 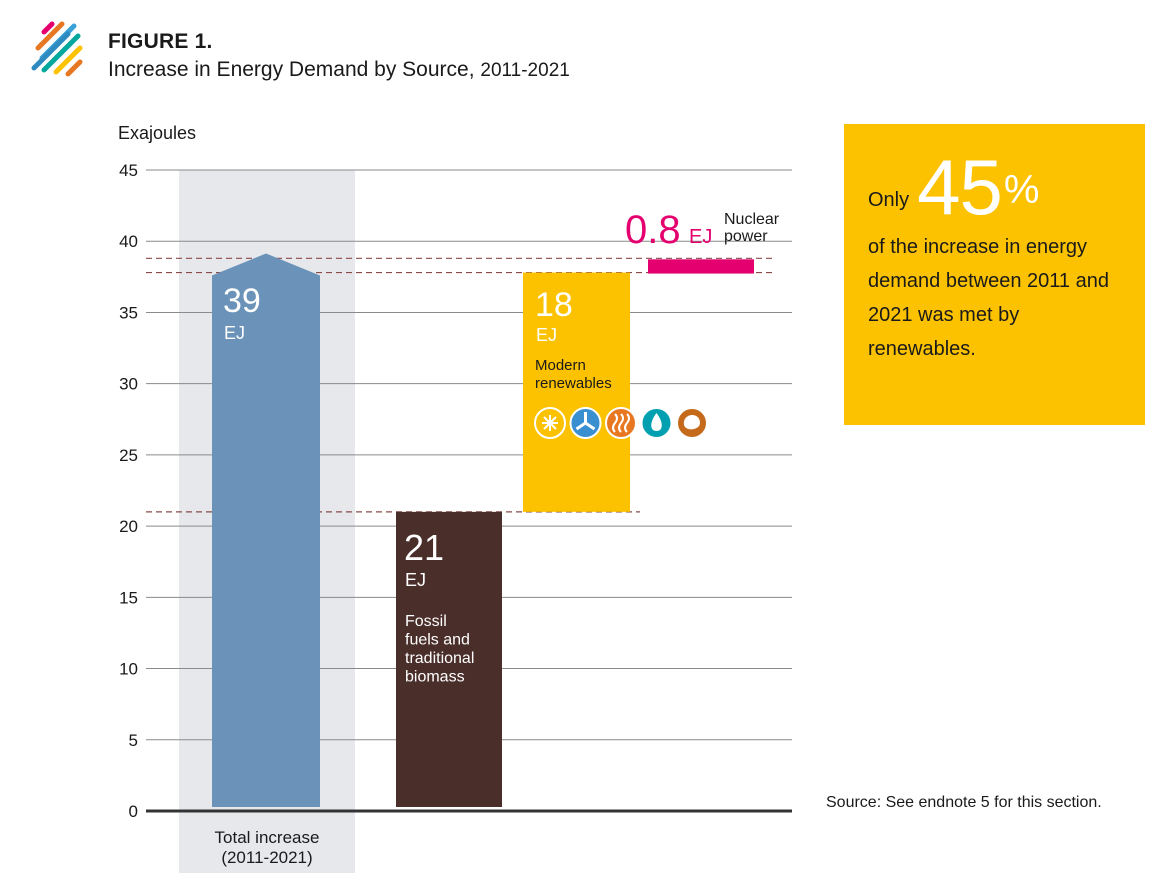 What do you see at coordinates (550, 423) in the screenshot?
I see `sun-icon` at bounding box center [550, 423].